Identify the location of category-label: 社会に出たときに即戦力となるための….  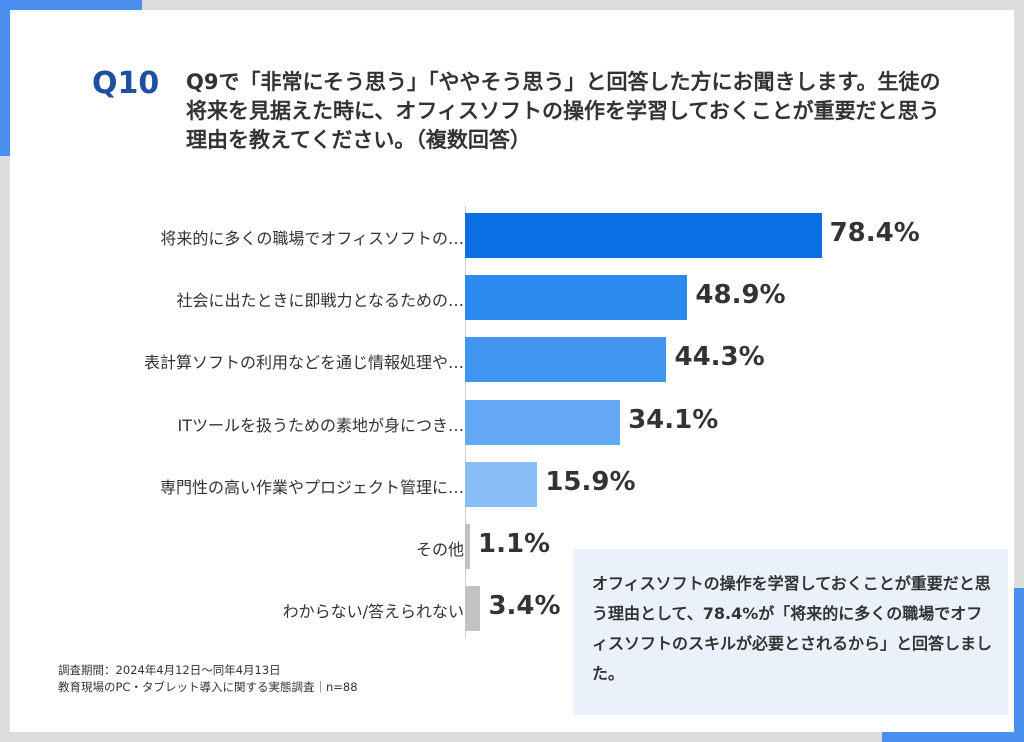
(320, 301).